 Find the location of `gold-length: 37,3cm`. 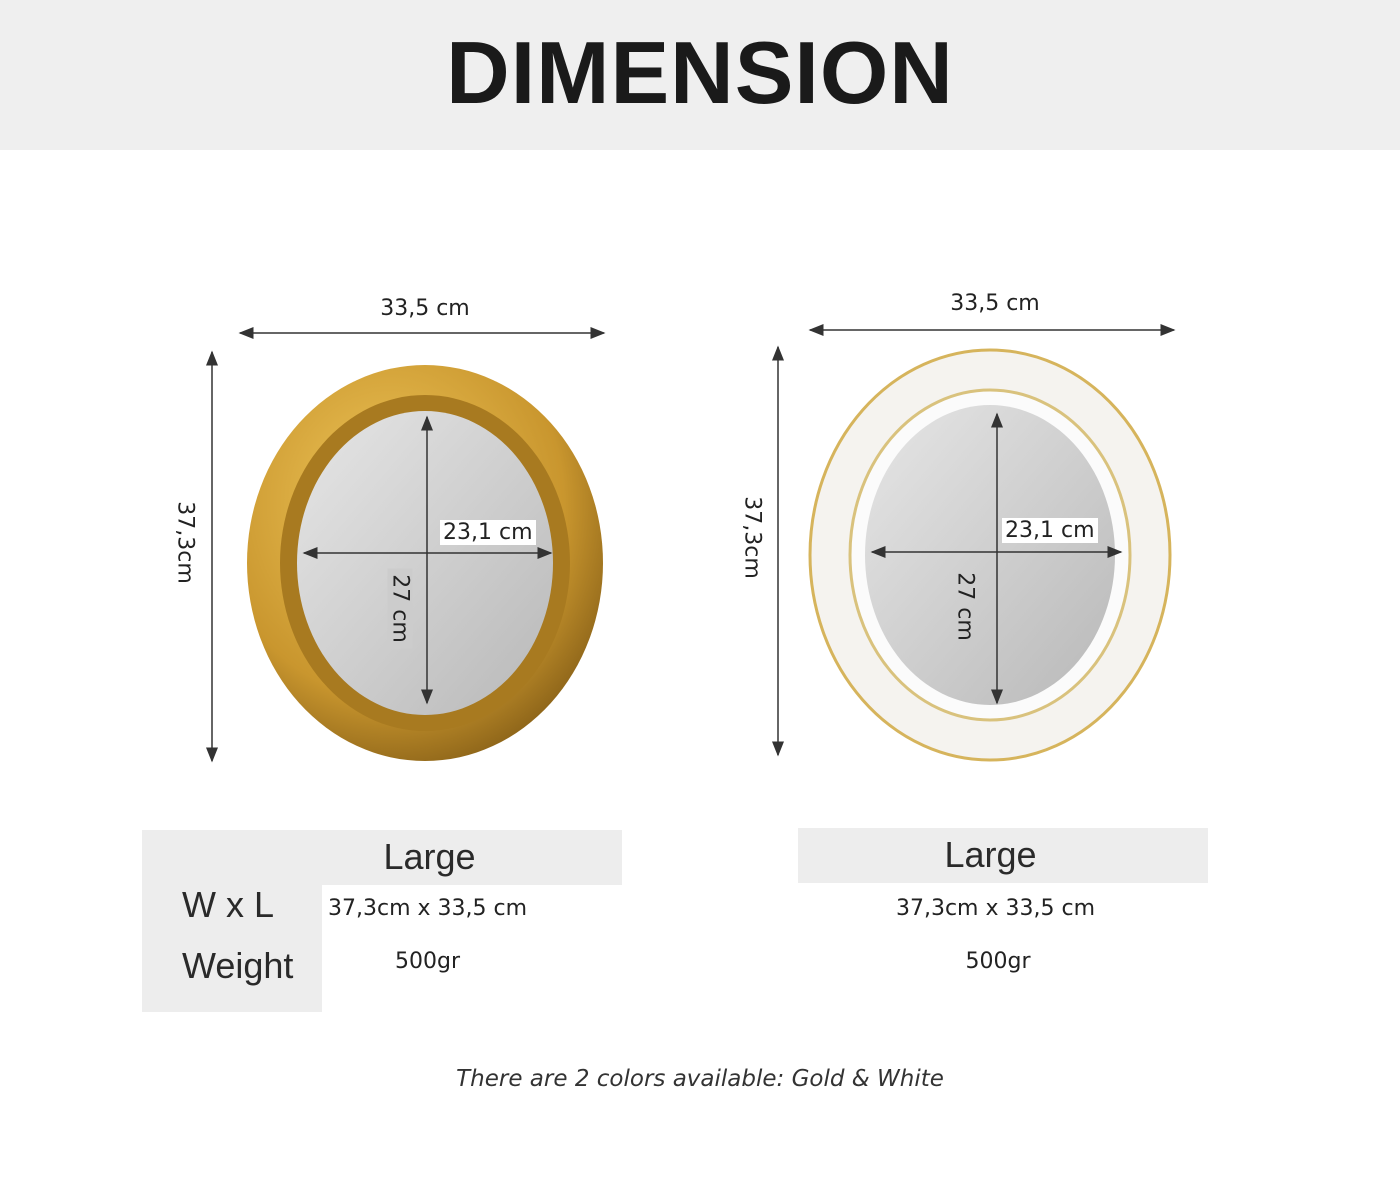

gold-length: 37,3cm is located at coordinates (369, 908).